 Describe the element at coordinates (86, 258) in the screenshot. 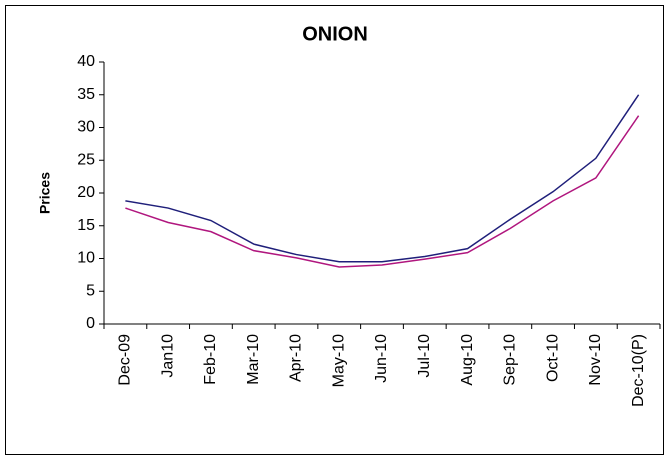

I see `y-tick-label: 10` at that location.